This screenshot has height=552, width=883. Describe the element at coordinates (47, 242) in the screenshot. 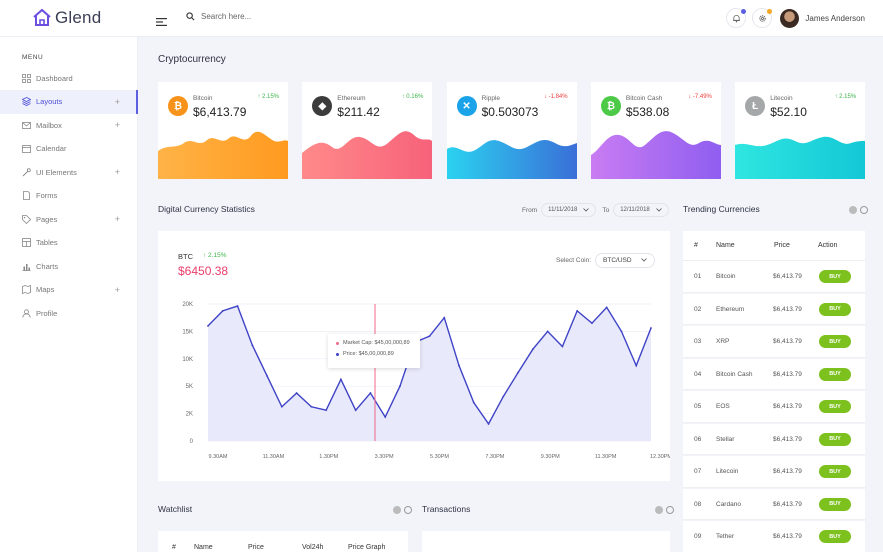

I see `sidebar-item-label: Tables` at that location.